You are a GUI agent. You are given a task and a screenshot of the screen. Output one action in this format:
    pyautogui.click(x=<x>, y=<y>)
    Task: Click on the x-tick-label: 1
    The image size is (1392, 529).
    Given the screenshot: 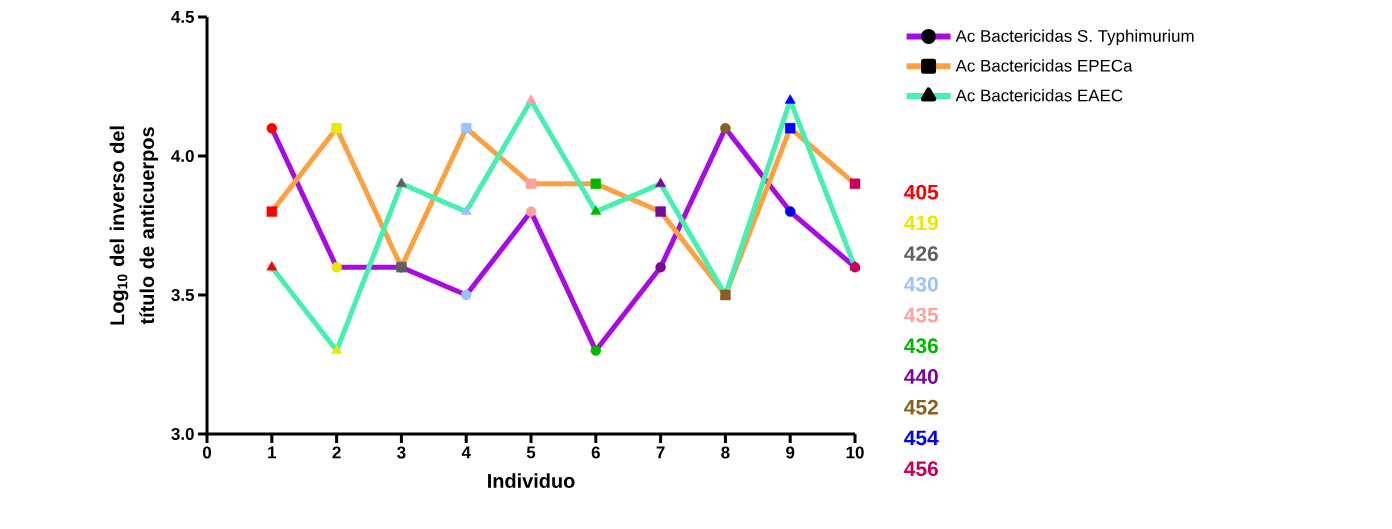 What is the action you would take?
    pyautogui.click(x=272, y=452)
    